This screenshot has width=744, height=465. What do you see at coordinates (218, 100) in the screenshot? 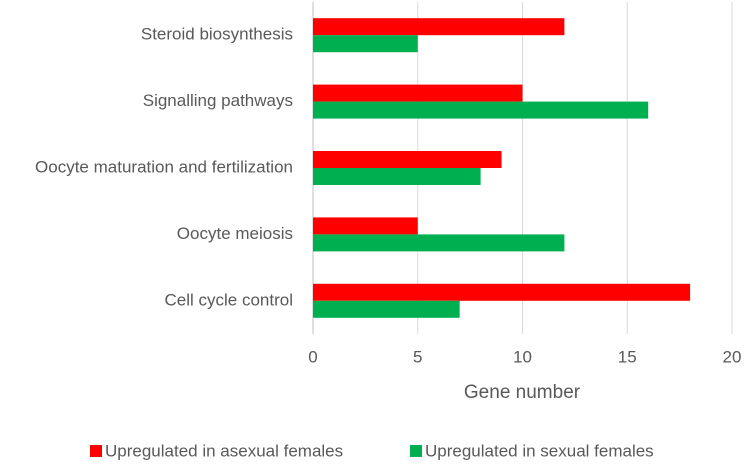
I see `y-tick-label: Signalling pathways` at bounding box center [218, 100].